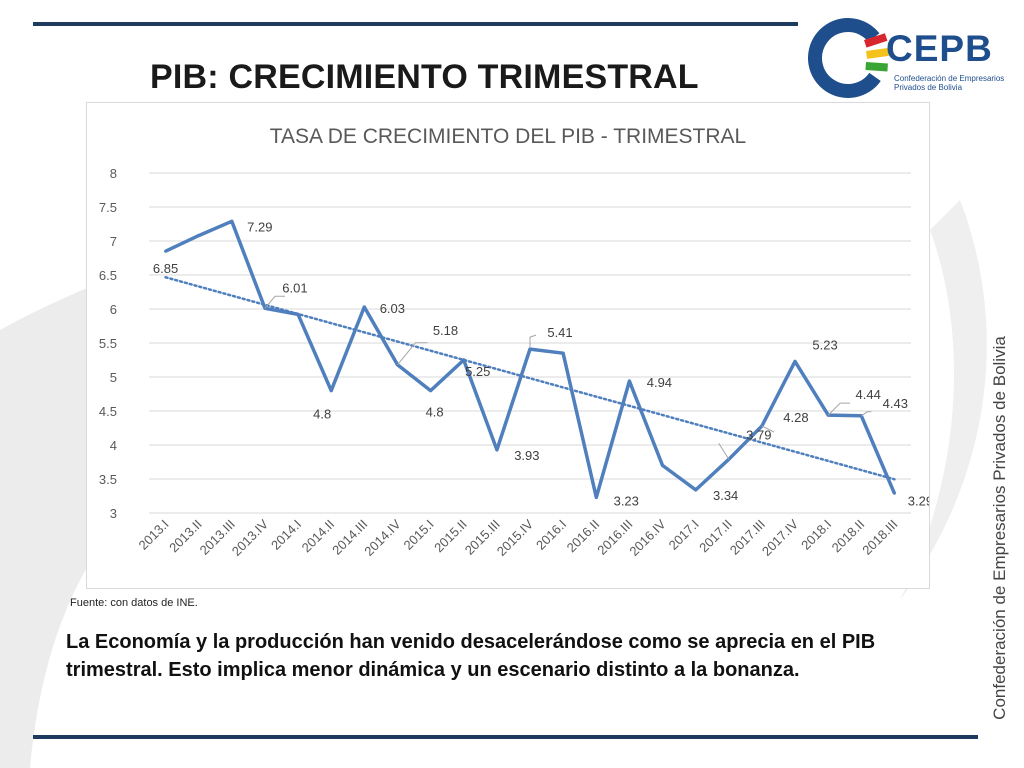  What do you see at coordinates (424, 77) in the screenshot?
I see `slide-title: PIB: CRECIMIENTO TRIMESTRAL` at bounding box center [424, 77].